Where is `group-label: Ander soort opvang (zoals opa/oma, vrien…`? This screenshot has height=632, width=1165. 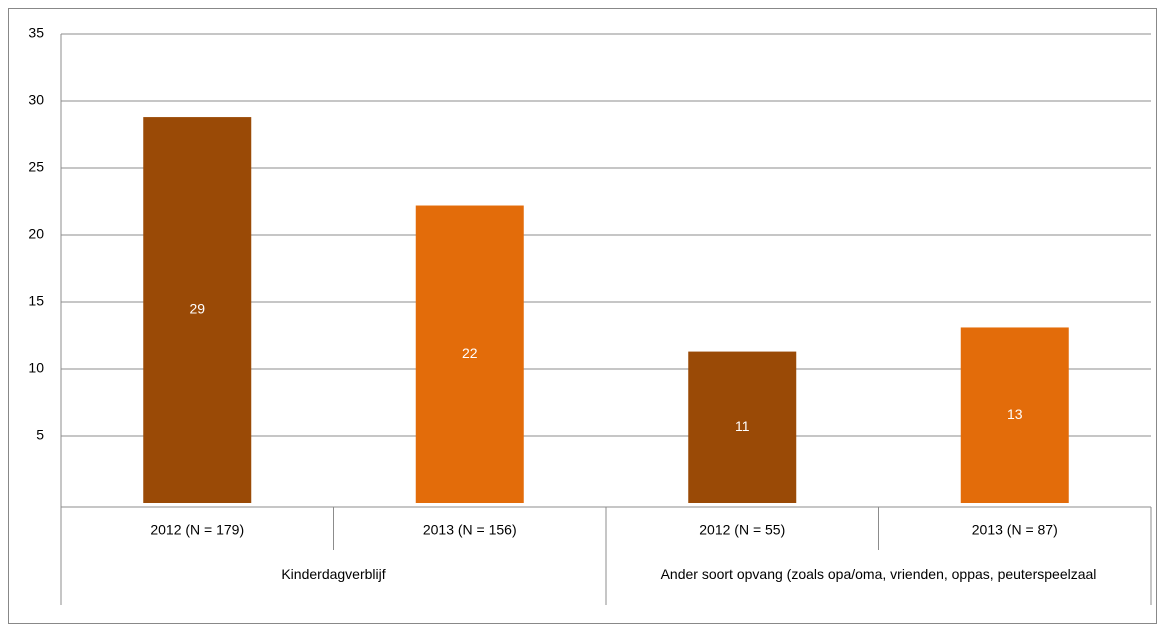
group-label: Ander soort opvang (zoals opa/oma, vrien… is located at coordinates (878, 574).